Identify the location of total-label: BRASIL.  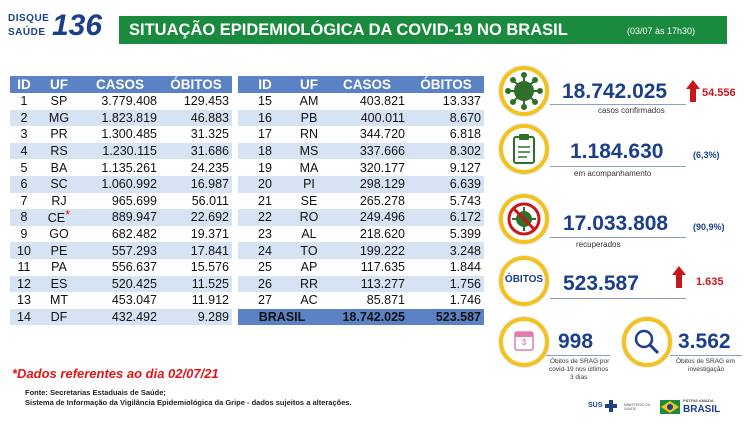
(282, 317).